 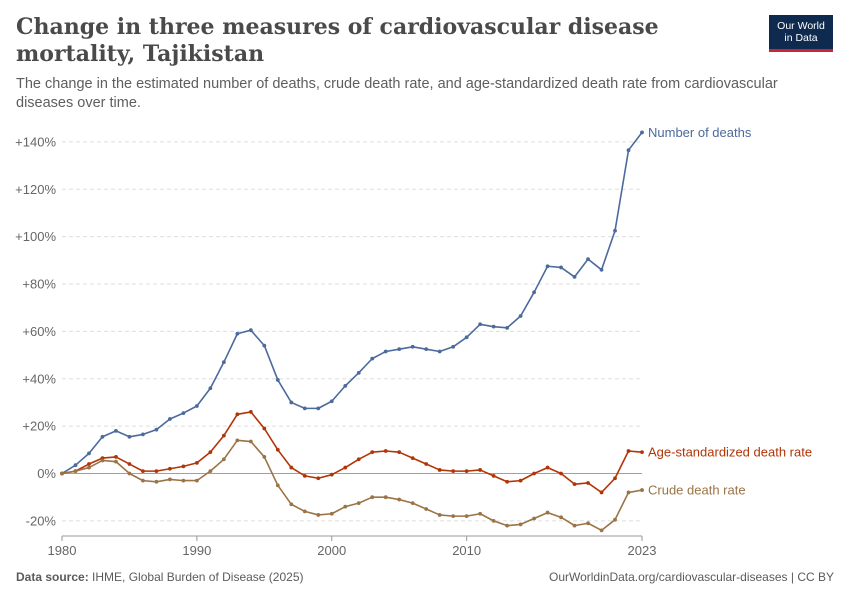 I want to click on y-tick-label: -20%, so click(x=41, y=520).